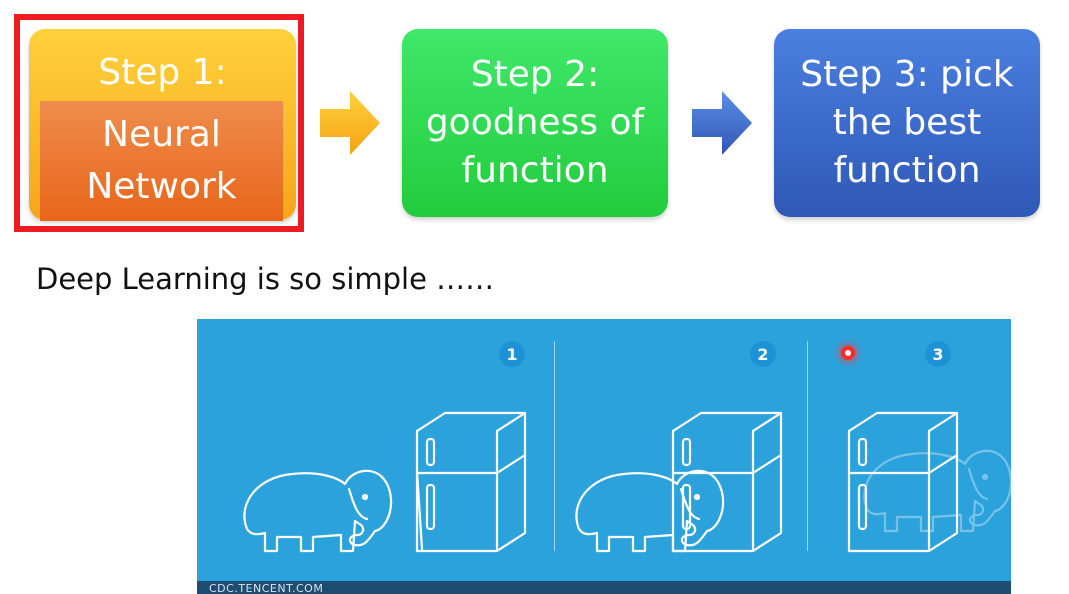 The height and width of the screenshot is (594, 1069). What do you see at coordinates (161, 186) in the screenshot?
I see `step1-inner-line-2: Network` at bounding box center [161, 186].